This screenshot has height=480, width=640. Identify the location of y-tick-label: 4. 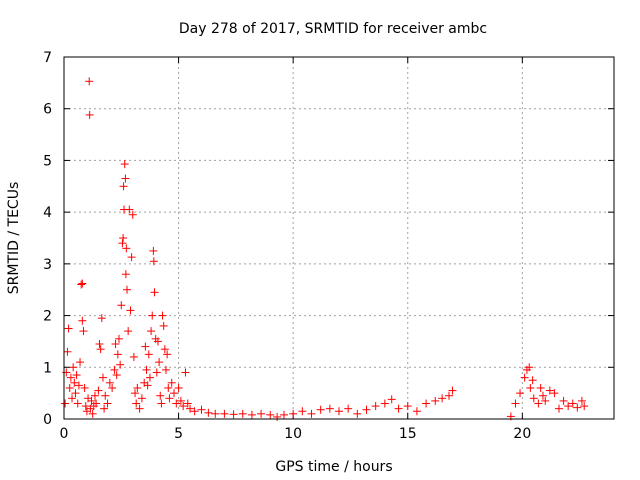
(47, 213).